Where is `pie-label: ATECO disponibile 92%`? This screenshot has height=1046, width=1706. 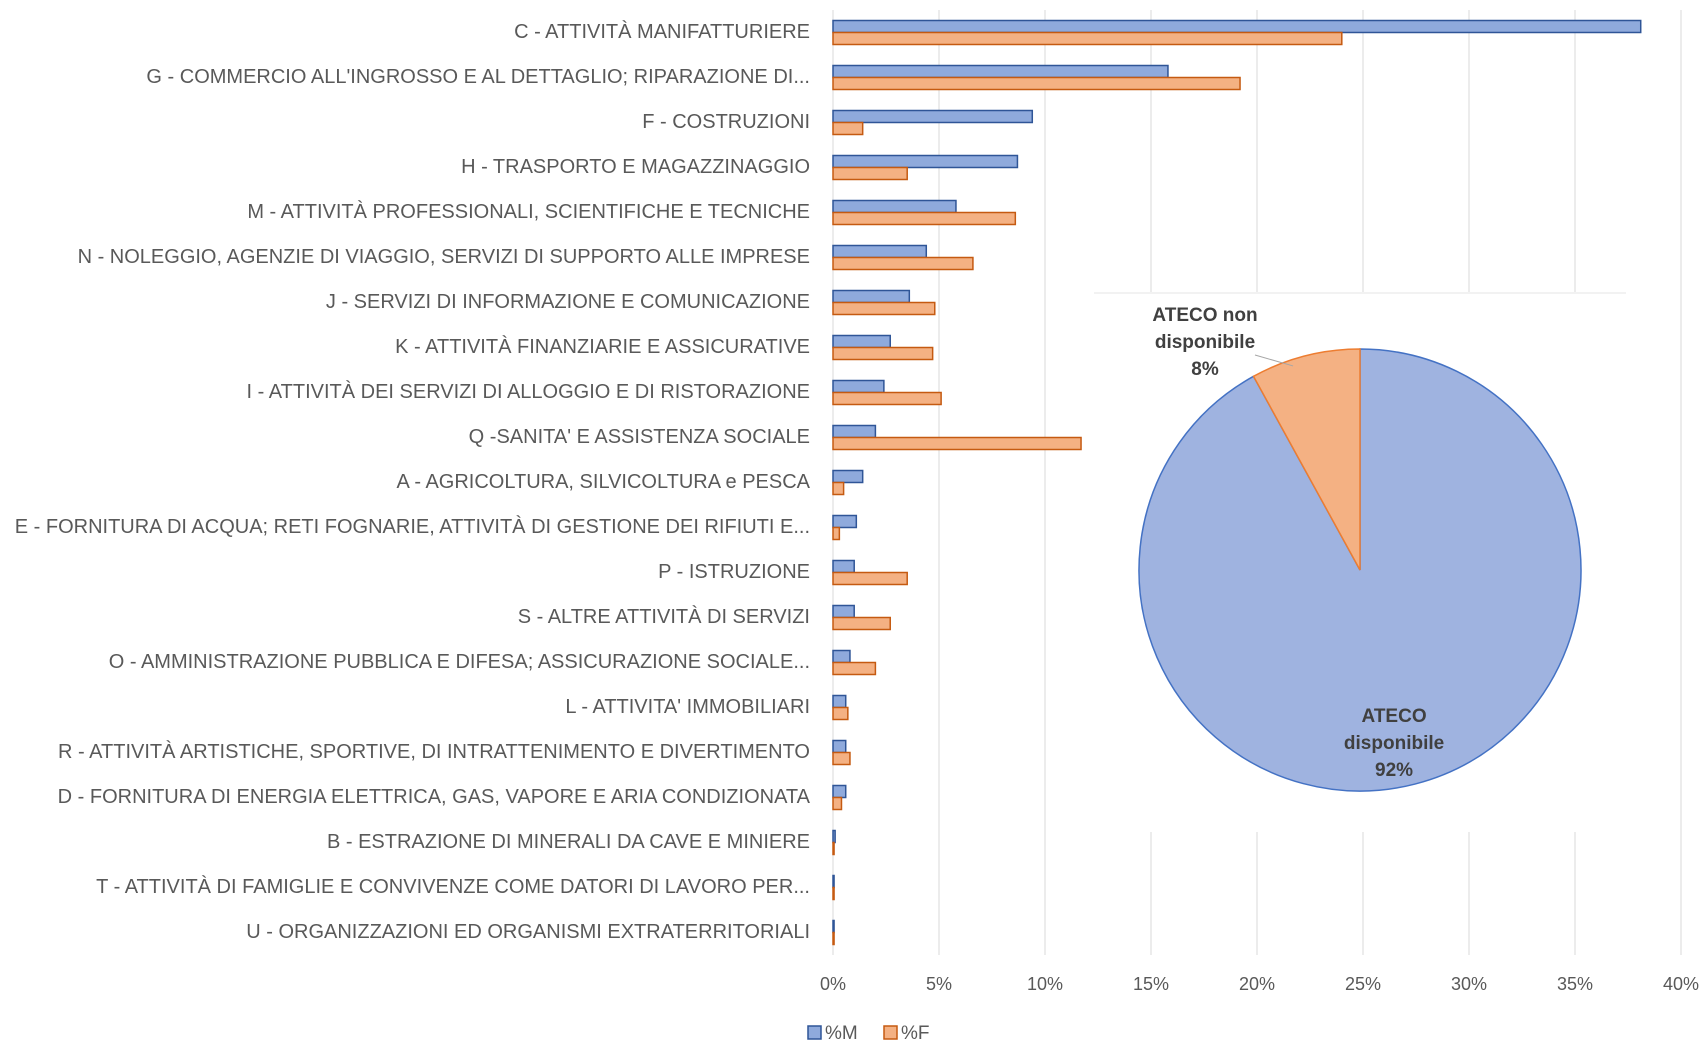 pie-label: ATECO disponibile 92% is located at coordinates (1394, 743).